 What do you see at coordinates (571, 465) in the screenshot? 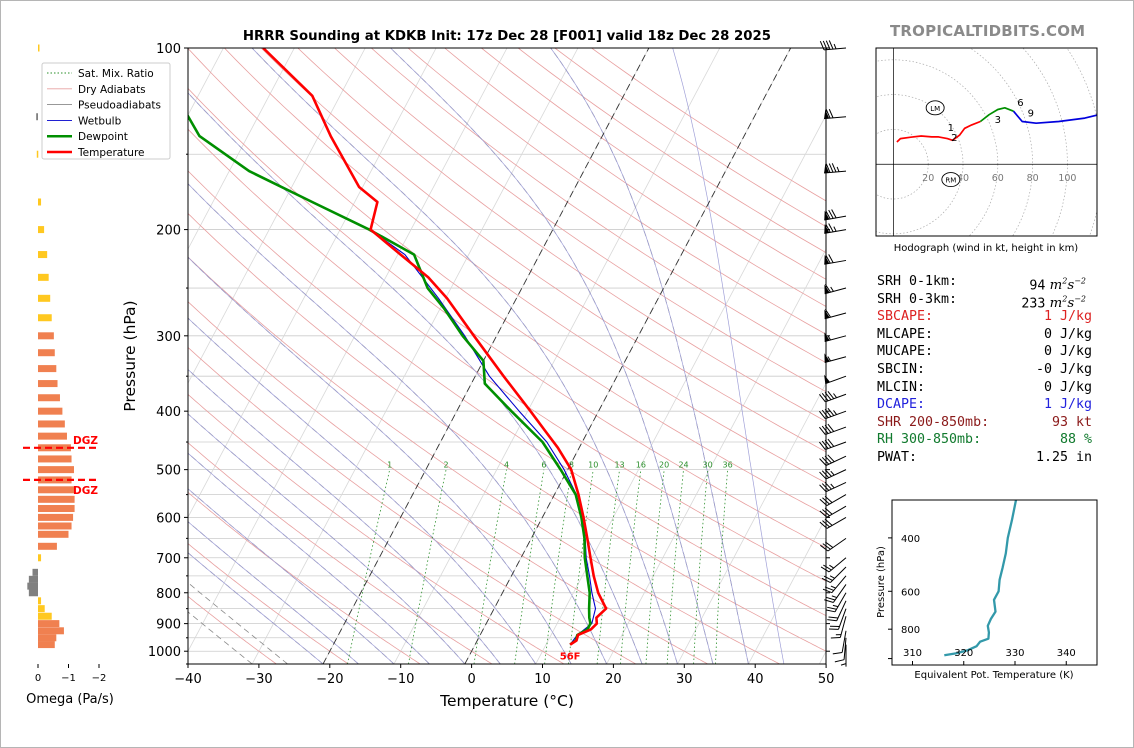
I see `mixing-ratio-label: 8` at bounding box center [571, 465].